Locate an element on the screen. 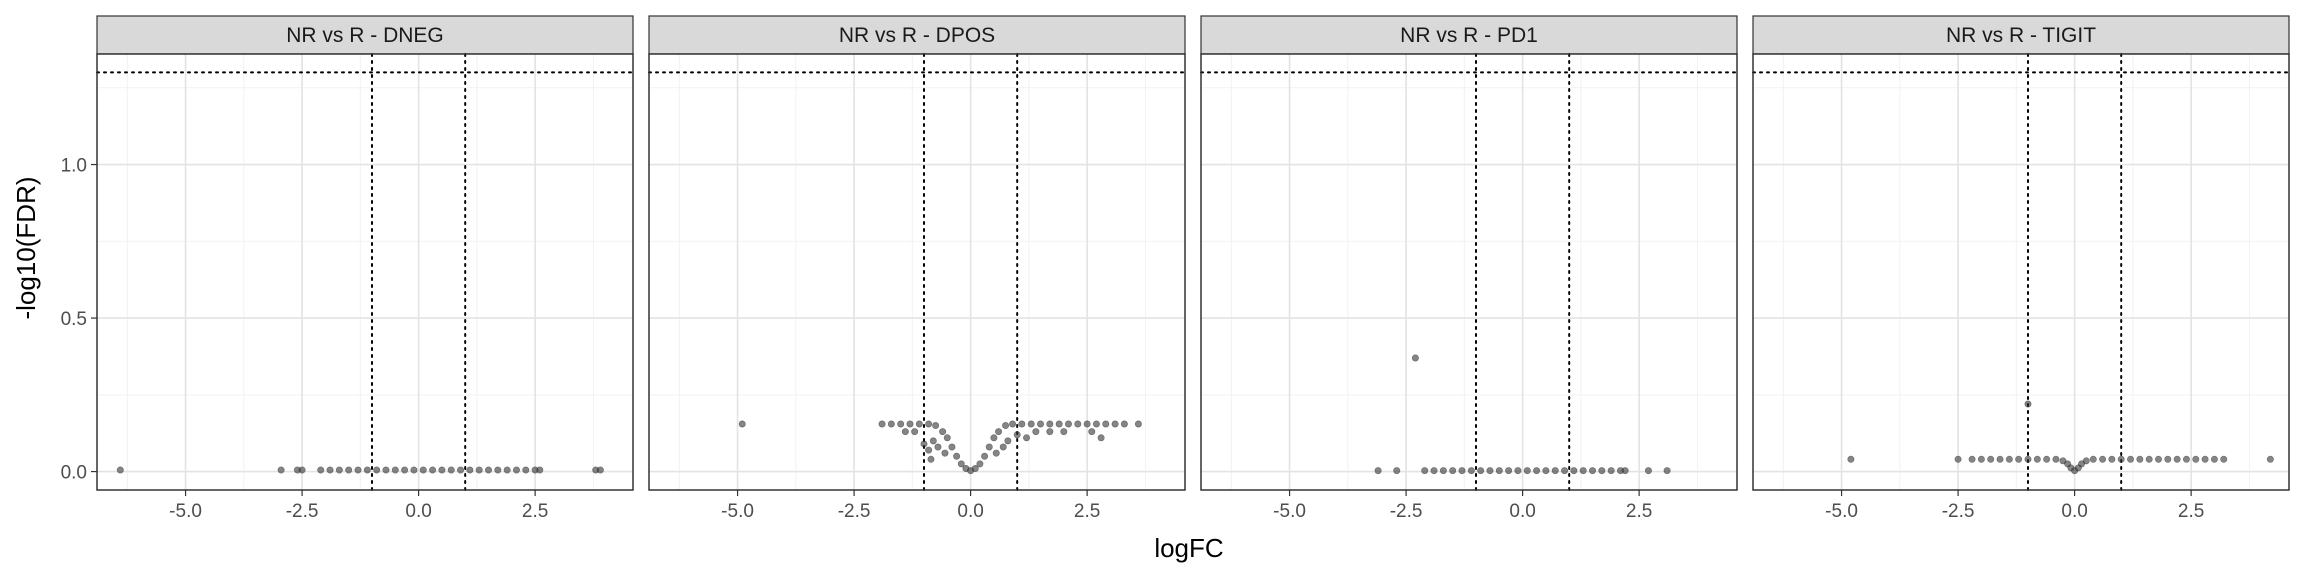 Image resolution: width=2304 pixels, height=576 pixels. facet-title: NR vs R - DNEG is located at coordinates (365, 35).